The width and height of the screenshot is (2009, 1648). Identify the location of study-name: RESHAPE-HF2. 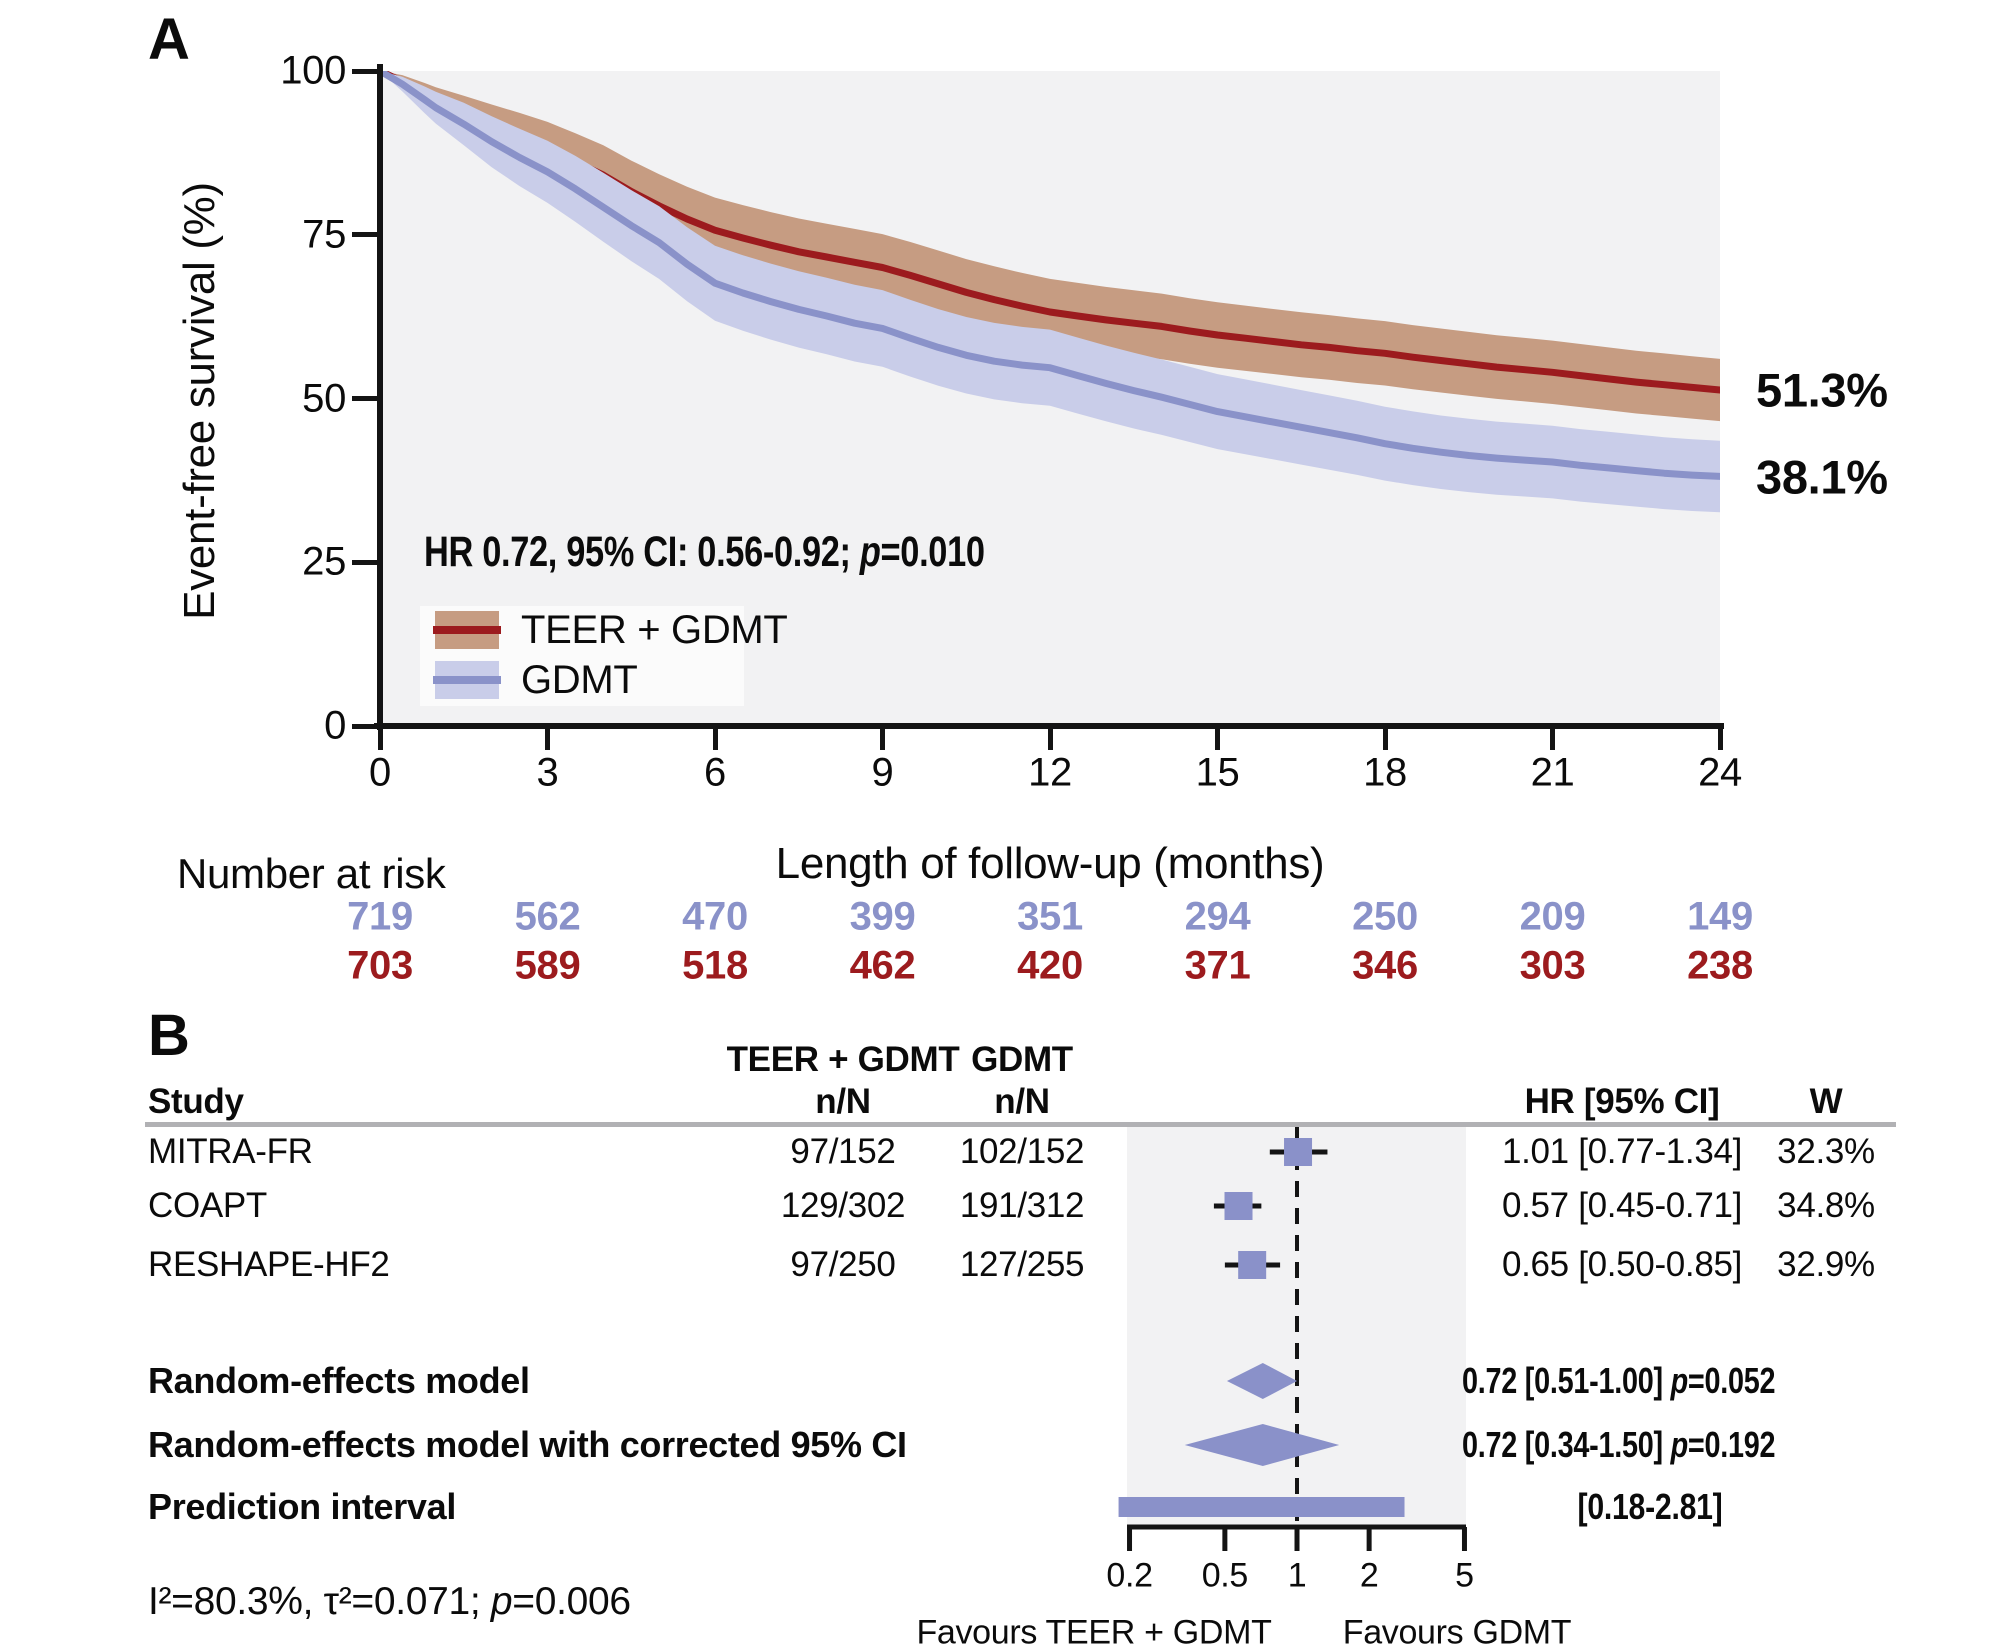
(269, 1264).